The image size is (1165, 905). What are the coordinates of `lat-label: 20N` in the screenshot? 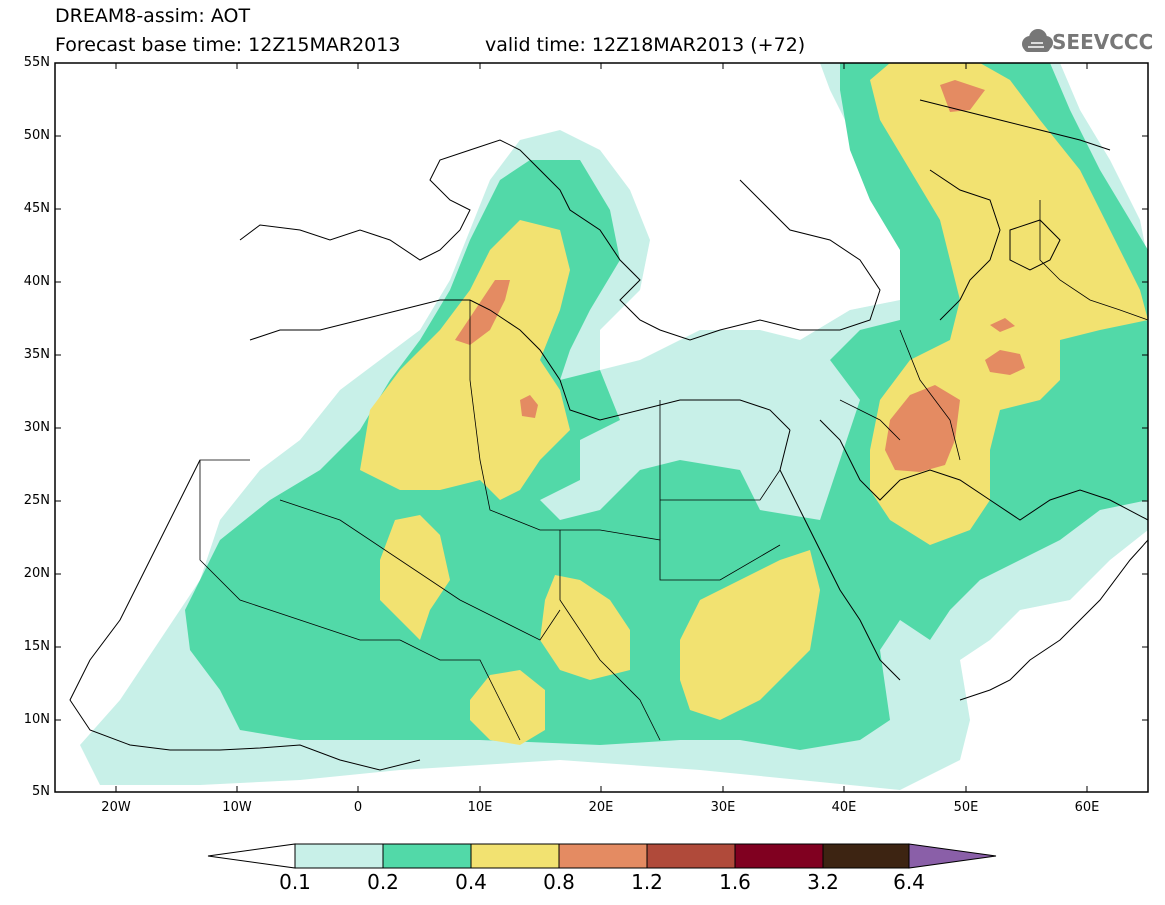 It's located at (36, 573).